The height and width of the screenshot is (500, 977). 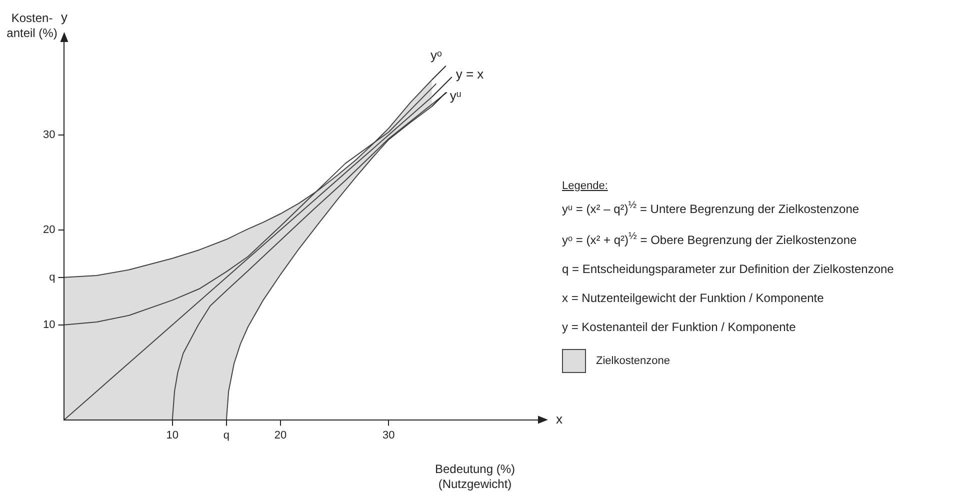 I want to click on x-tick-label: 30, so click(x=388, y=435).